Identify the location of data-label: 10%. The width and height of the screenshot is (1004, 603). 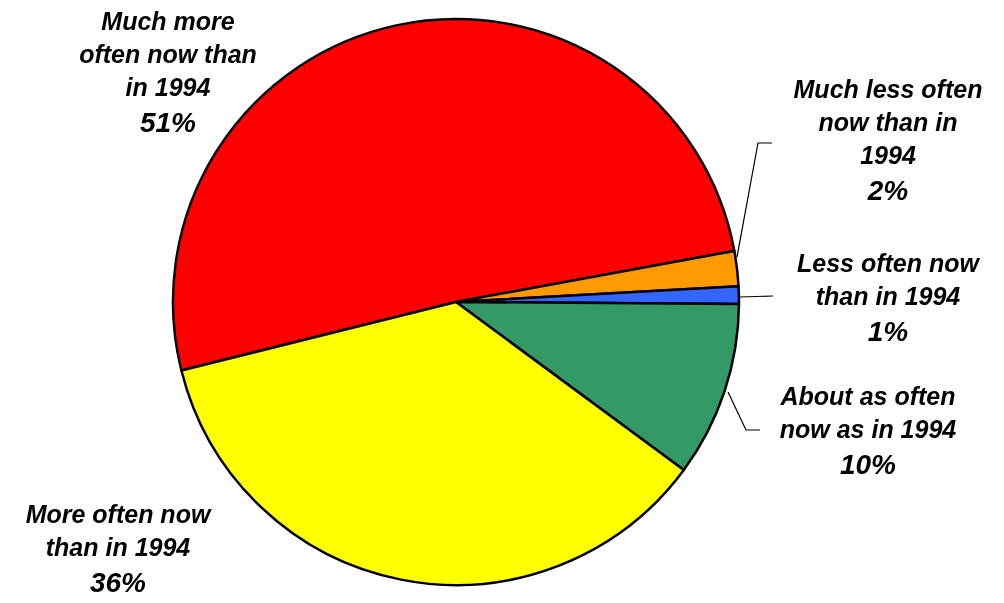
(868, 464).